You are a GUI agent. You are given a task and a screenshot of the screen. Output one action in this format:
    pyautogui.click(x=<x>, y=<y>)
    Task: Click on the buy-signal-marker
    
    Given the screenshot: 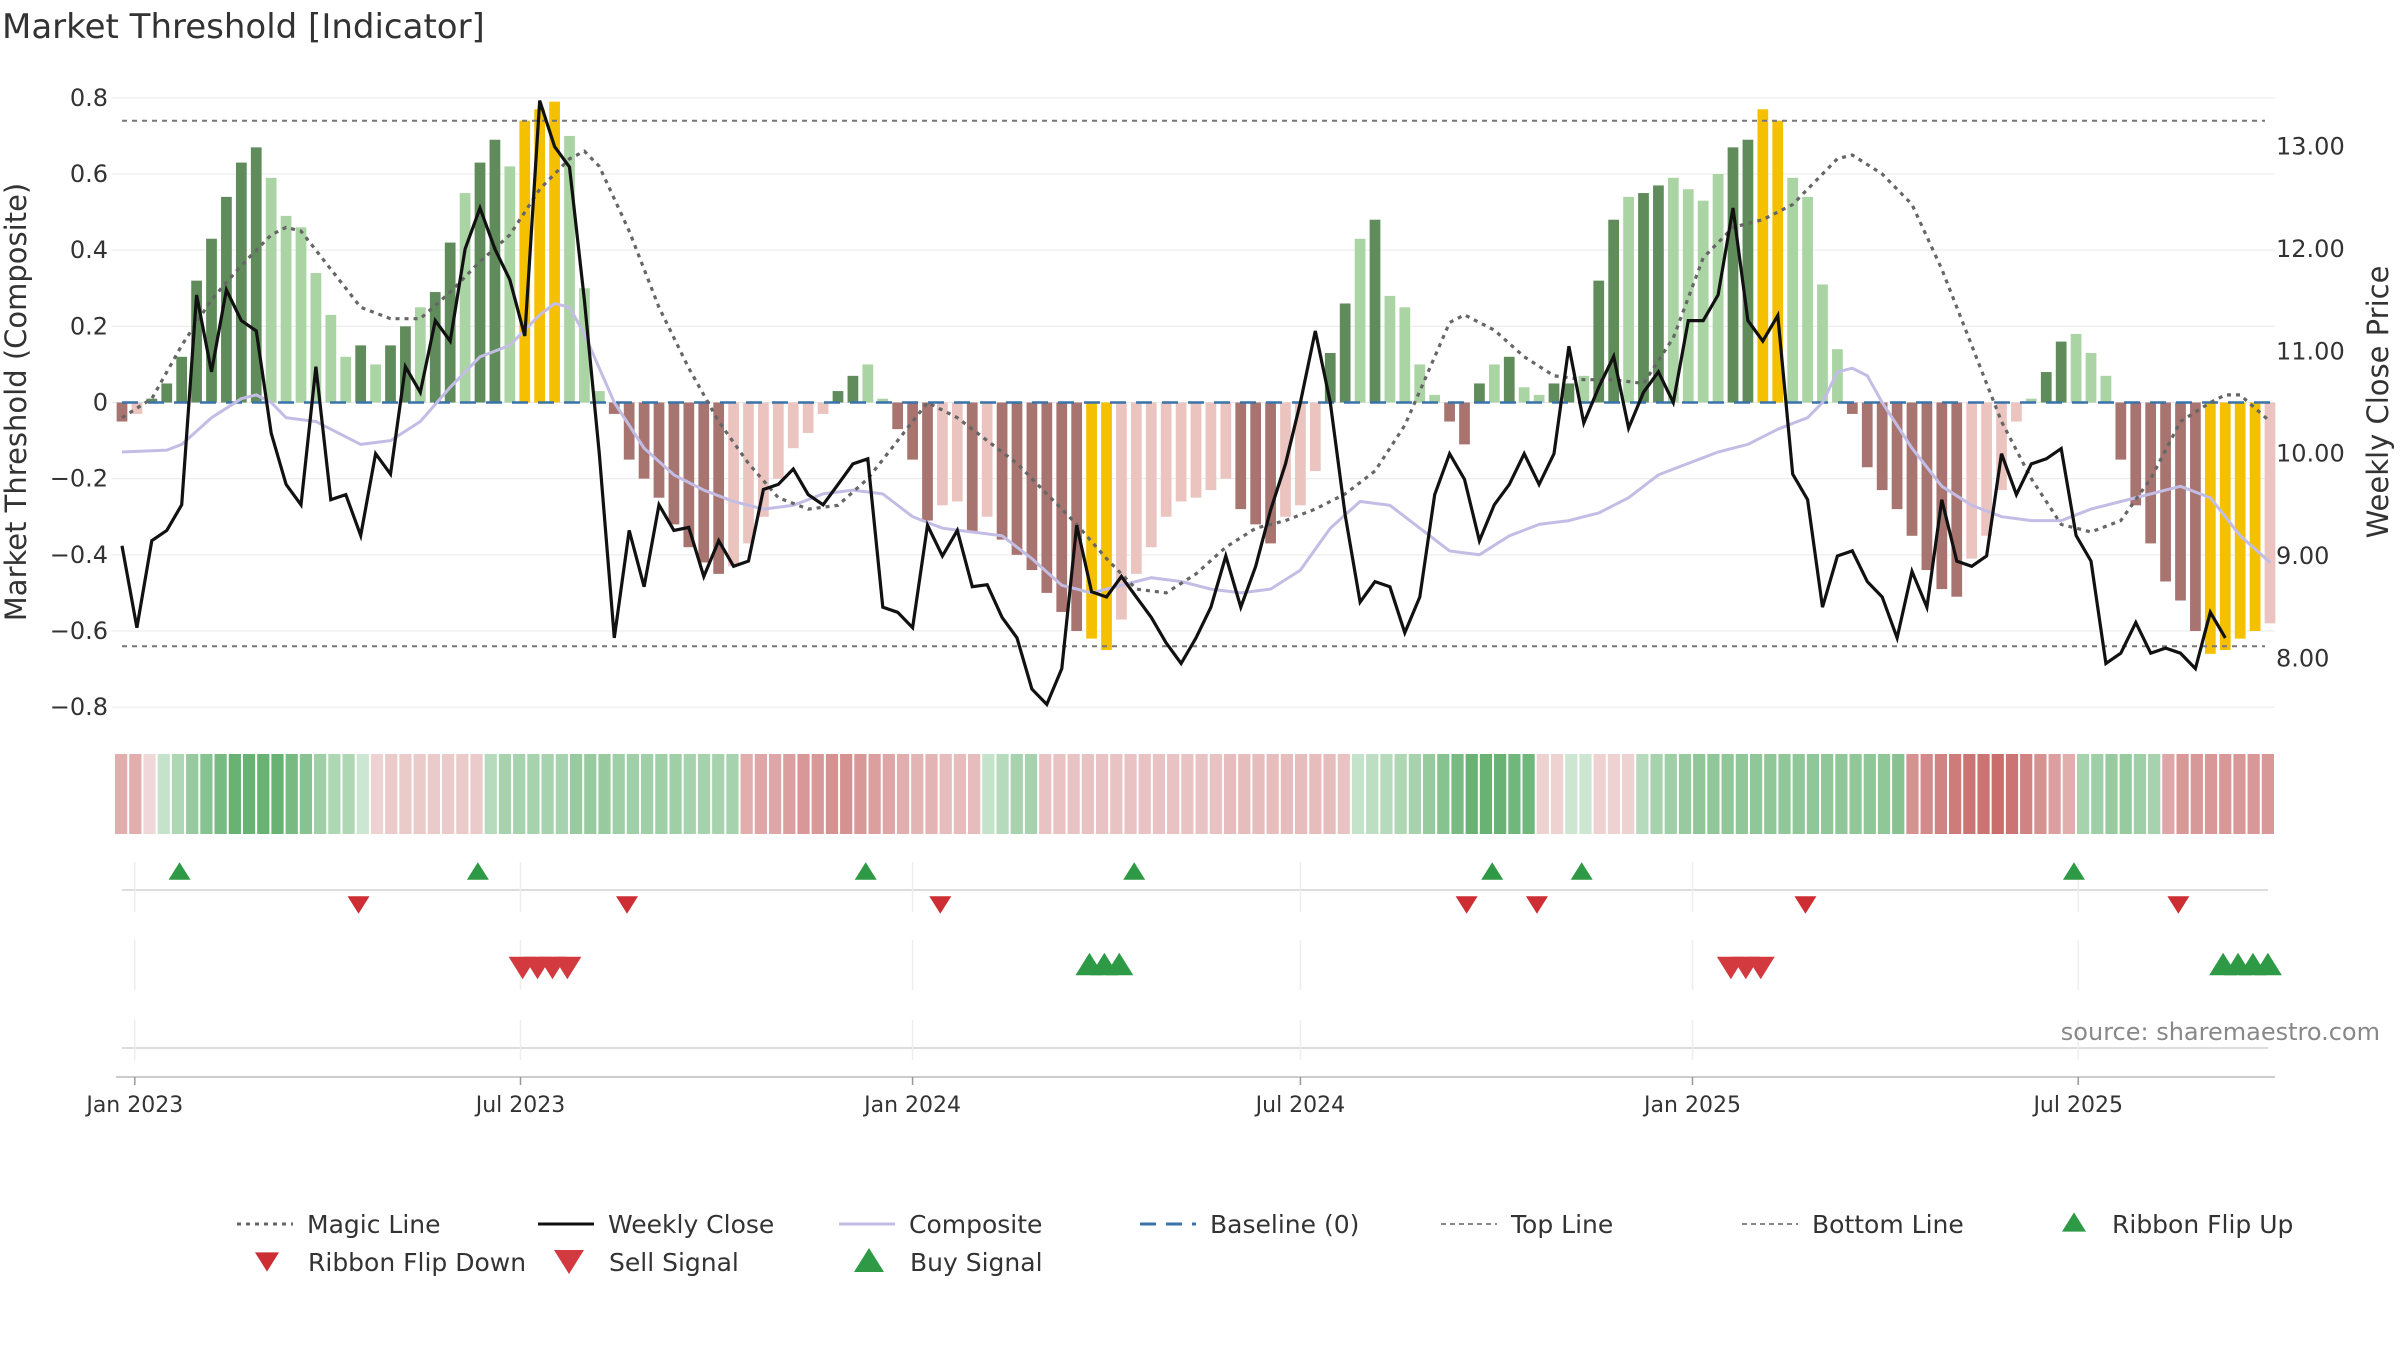 What is the action you would take?
    pyautogui.click(x=1119, y=964)
    